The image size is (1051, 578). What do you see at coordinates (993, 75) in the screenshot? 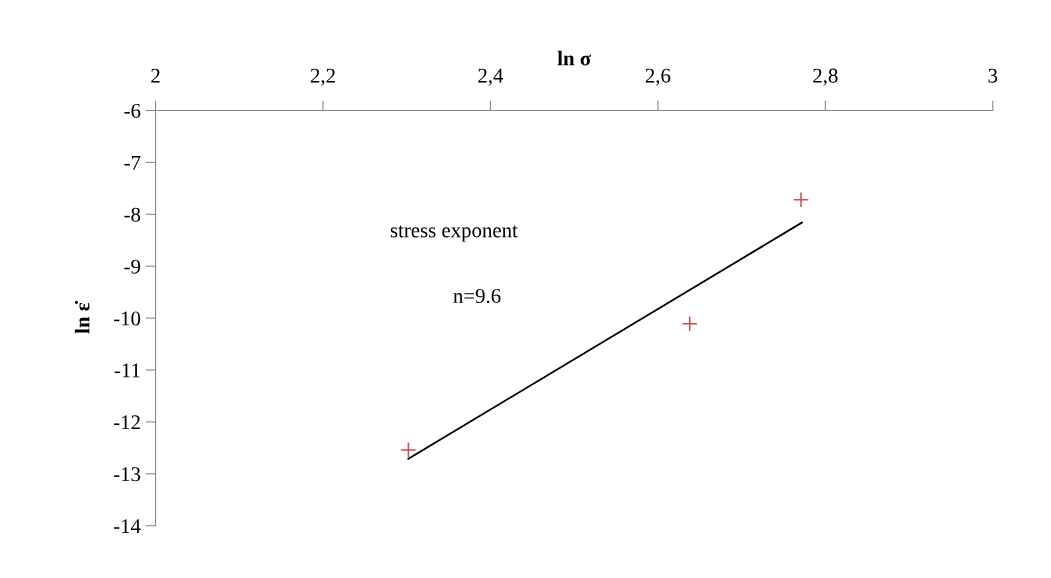
I see `x-tick-label: 3` at bounding box center [993, 75].